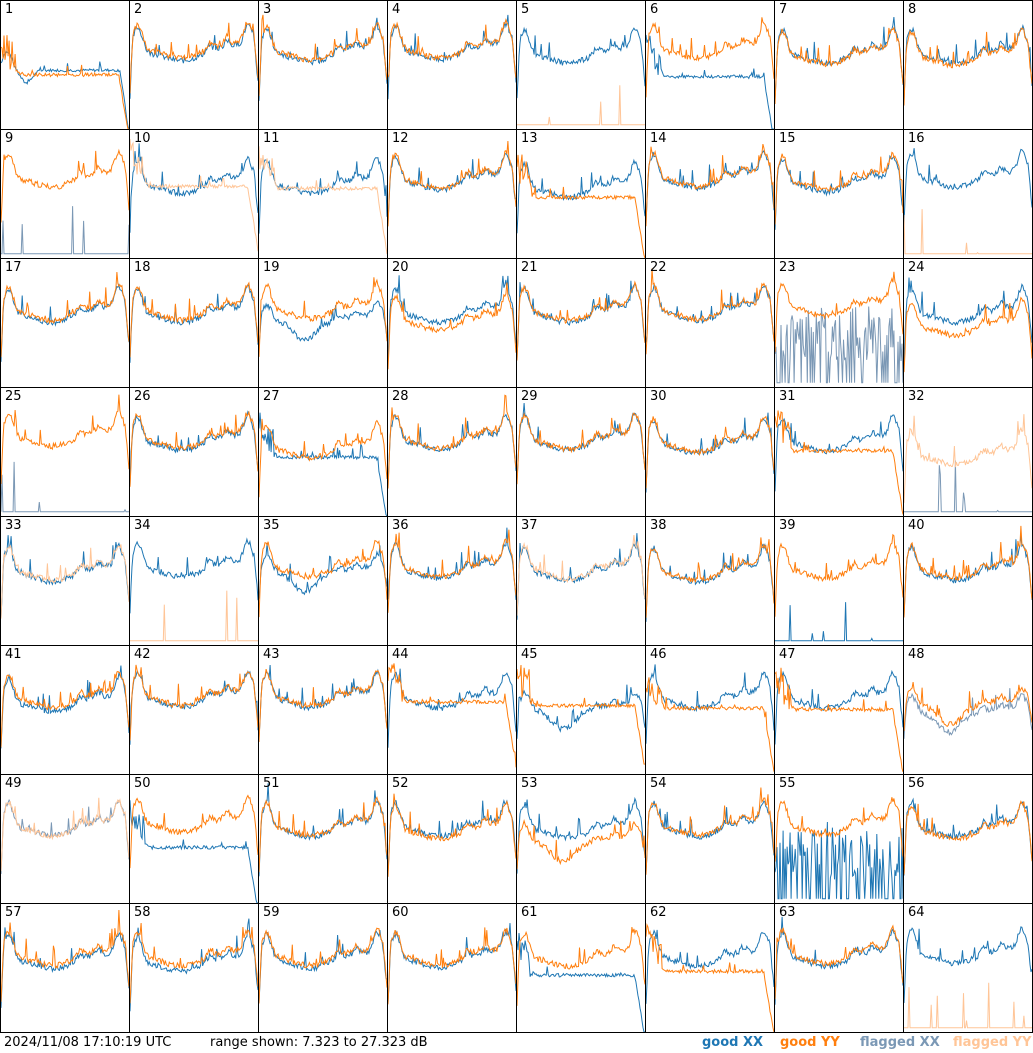  I want to click on panel-53: 53, so click(580, 838).